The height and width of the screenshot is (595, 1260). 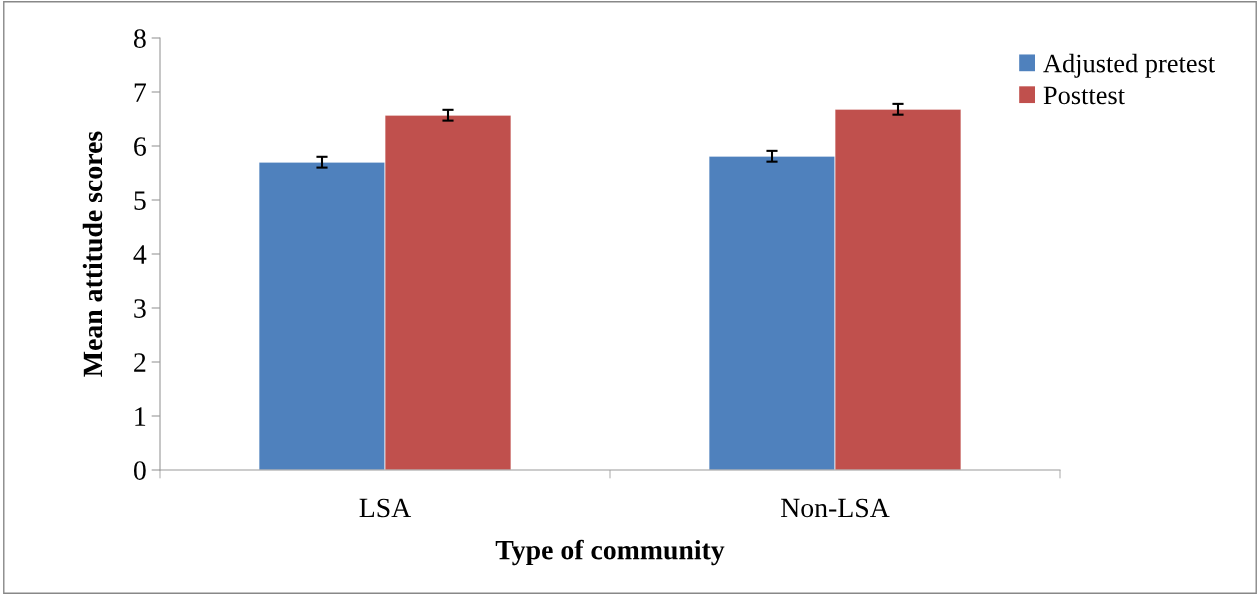 I want to click on y-tick-label: 5, so click(x=140, y=200).